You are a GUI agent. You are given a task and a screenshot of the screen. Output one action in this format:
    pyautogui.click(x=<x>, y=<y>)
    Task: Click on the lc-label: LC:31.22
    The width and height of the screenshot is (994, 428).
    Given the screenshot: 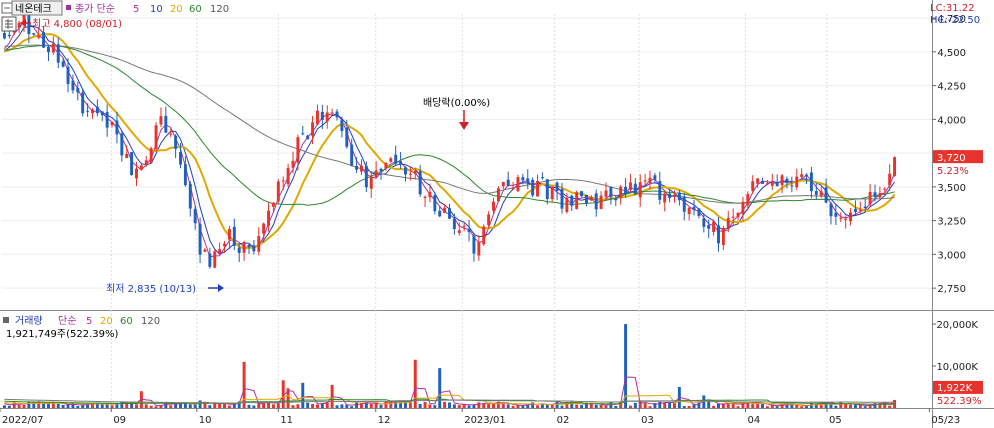 What is the action you would take?
    pyautogui.click(x=952, y=8)
    